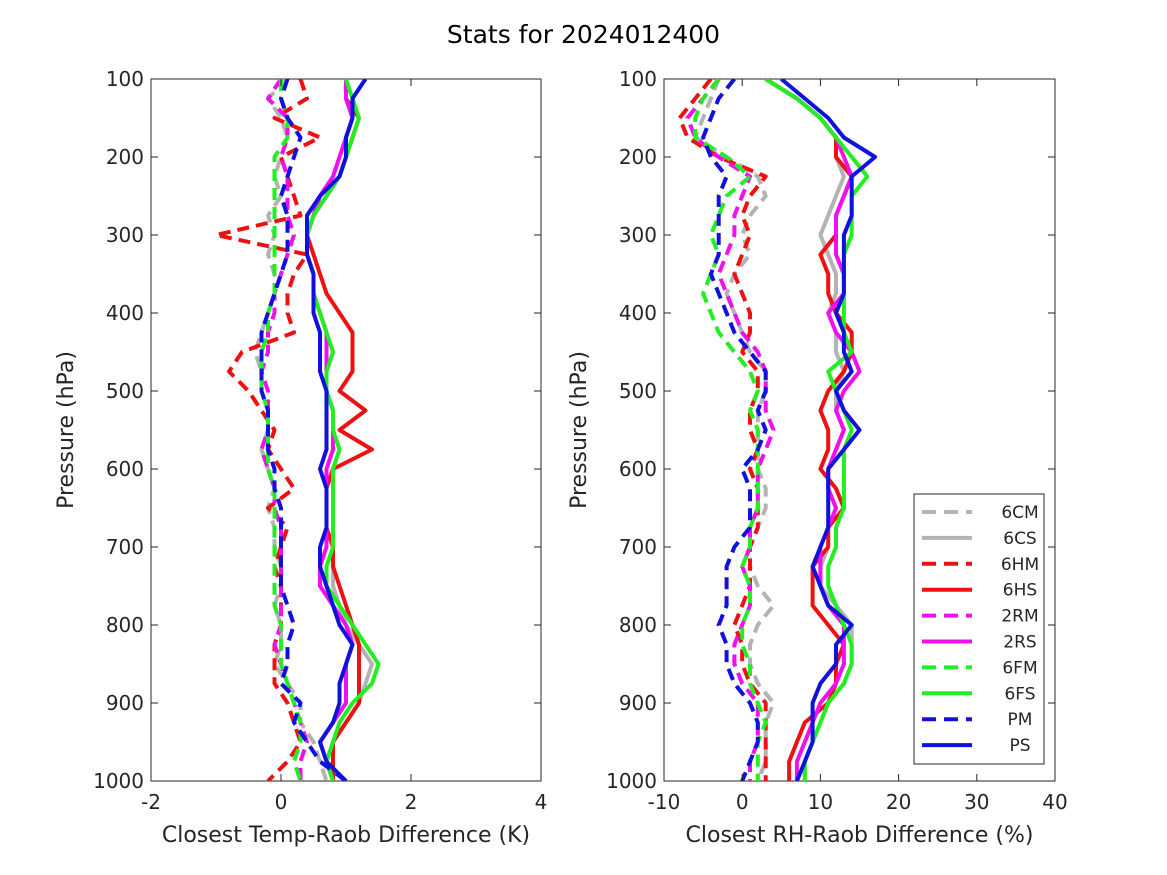 This screenshot has width=1167, height=875. Describe the element at coordinates (125, 391) in the screenshot. I see `temp-ytick-label: 500` at that location.